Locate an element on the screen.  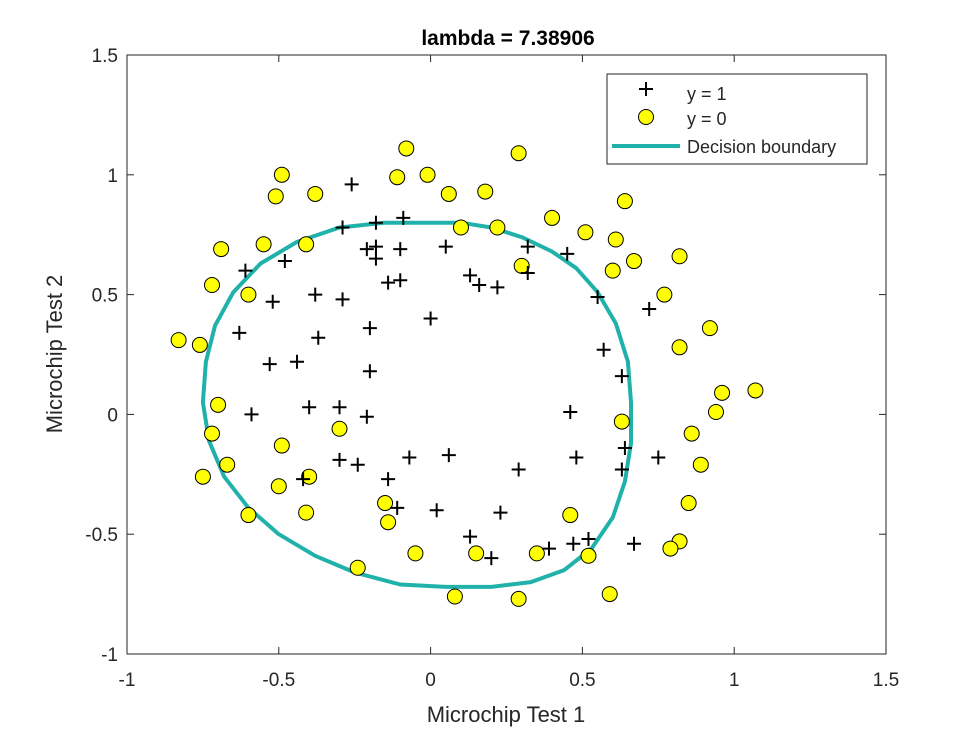
legend-circle-marker is located at coordinates (646, 117).